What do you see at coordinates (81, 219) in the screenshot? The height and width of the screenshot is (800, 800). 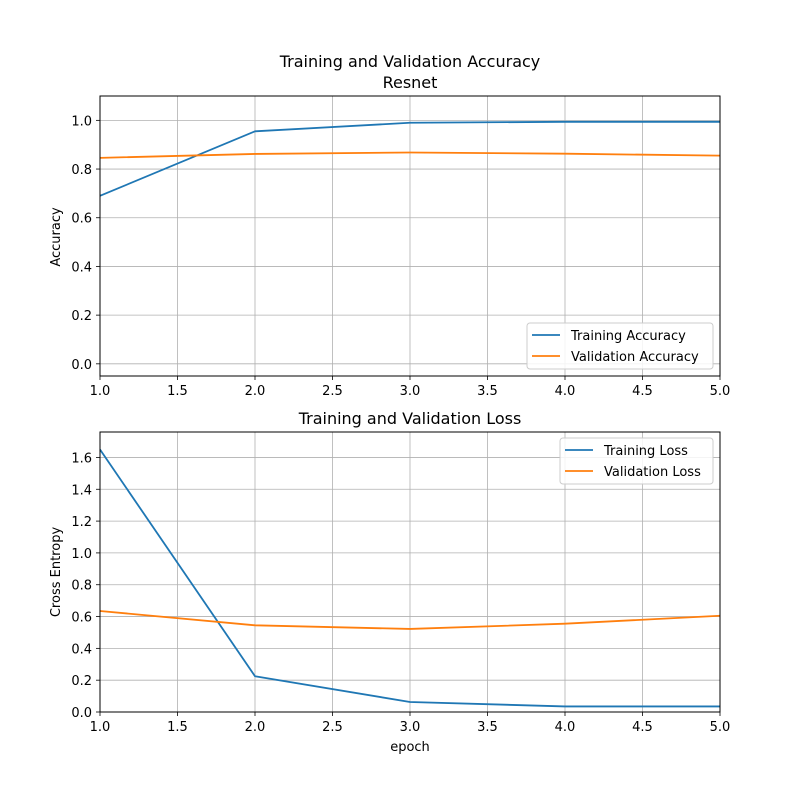 I see `accuracy-y-tick-label: 0.6` at bounding box center [81, 219].